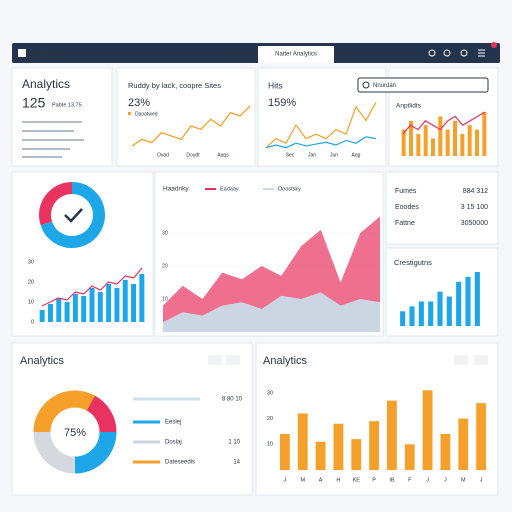 The image size is (512, 512). What do you see at coordinates (481, 53) in the screenshot?
I see `menu-icon` at bounding box center [481, 53].